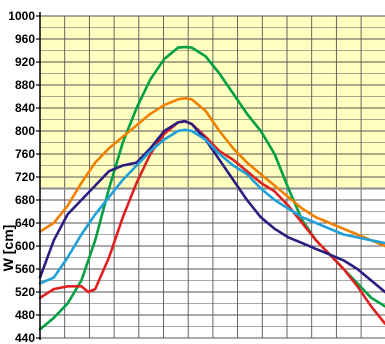  I want to click on y-tick-label: 920, so click(25, 62).